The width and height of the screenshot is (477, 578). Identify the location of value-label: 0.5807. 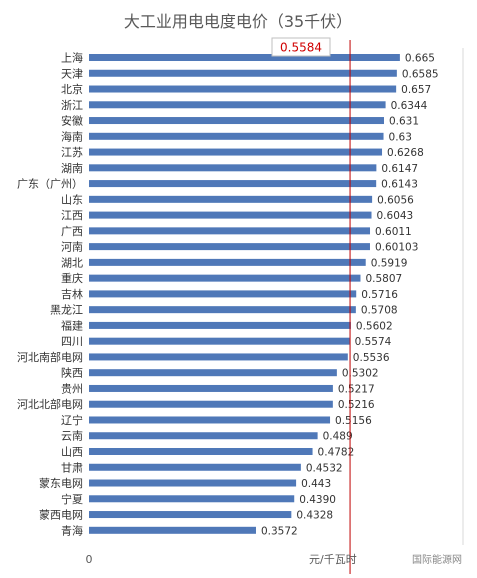
(383, 279).